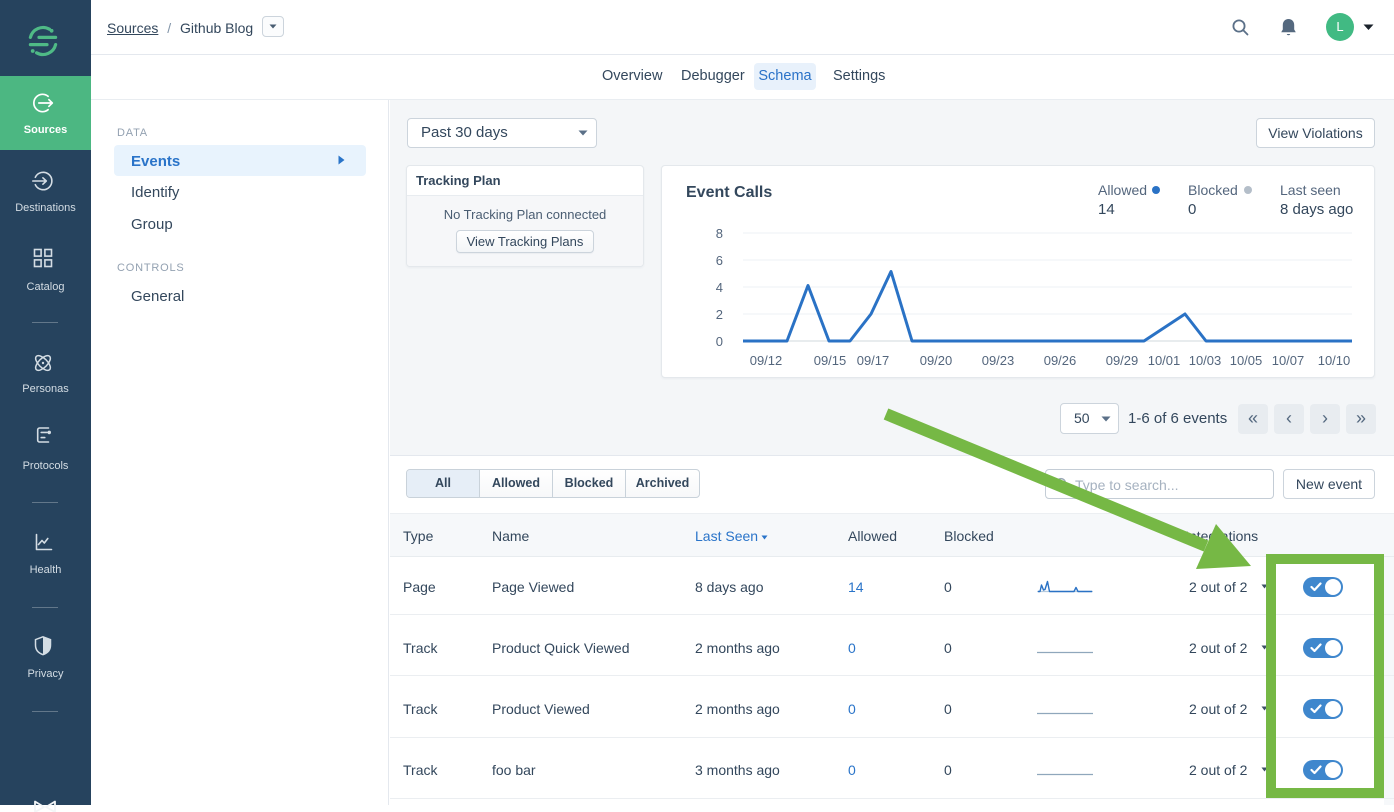 This screenshot has height=812, width=1394. What do you see at coordinates (1122, 360) in the screenshot?
I see `svg-text: 09/29` at bounding box center [1122, 360].